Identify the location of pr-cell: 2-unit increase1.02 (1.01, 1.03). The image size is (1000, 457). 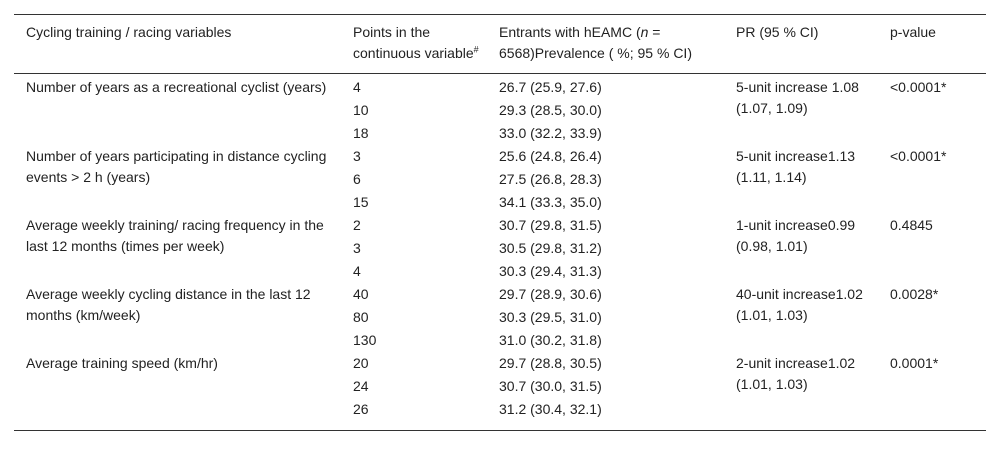
(801, 392).